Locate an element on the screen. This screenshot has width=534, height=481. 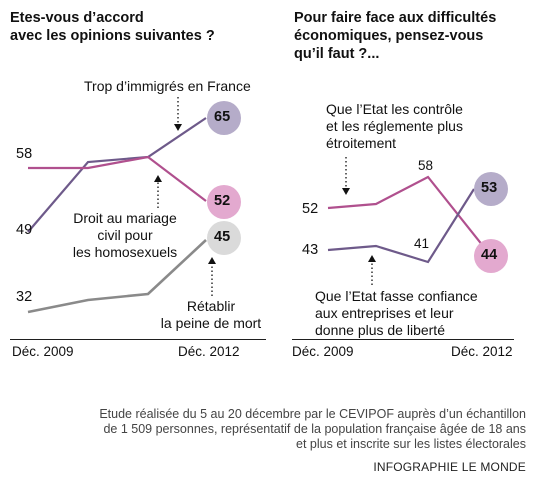
data-label-controle-start: 52 is located at coordinates (310, 209).